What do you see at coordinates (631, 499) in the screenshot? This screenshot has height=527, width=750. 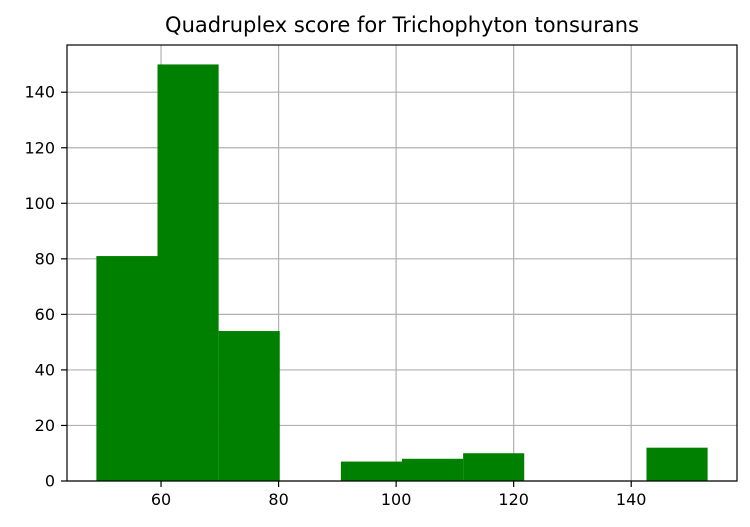 I see `x-tick-label: 140` at bounding box center [631, 499].